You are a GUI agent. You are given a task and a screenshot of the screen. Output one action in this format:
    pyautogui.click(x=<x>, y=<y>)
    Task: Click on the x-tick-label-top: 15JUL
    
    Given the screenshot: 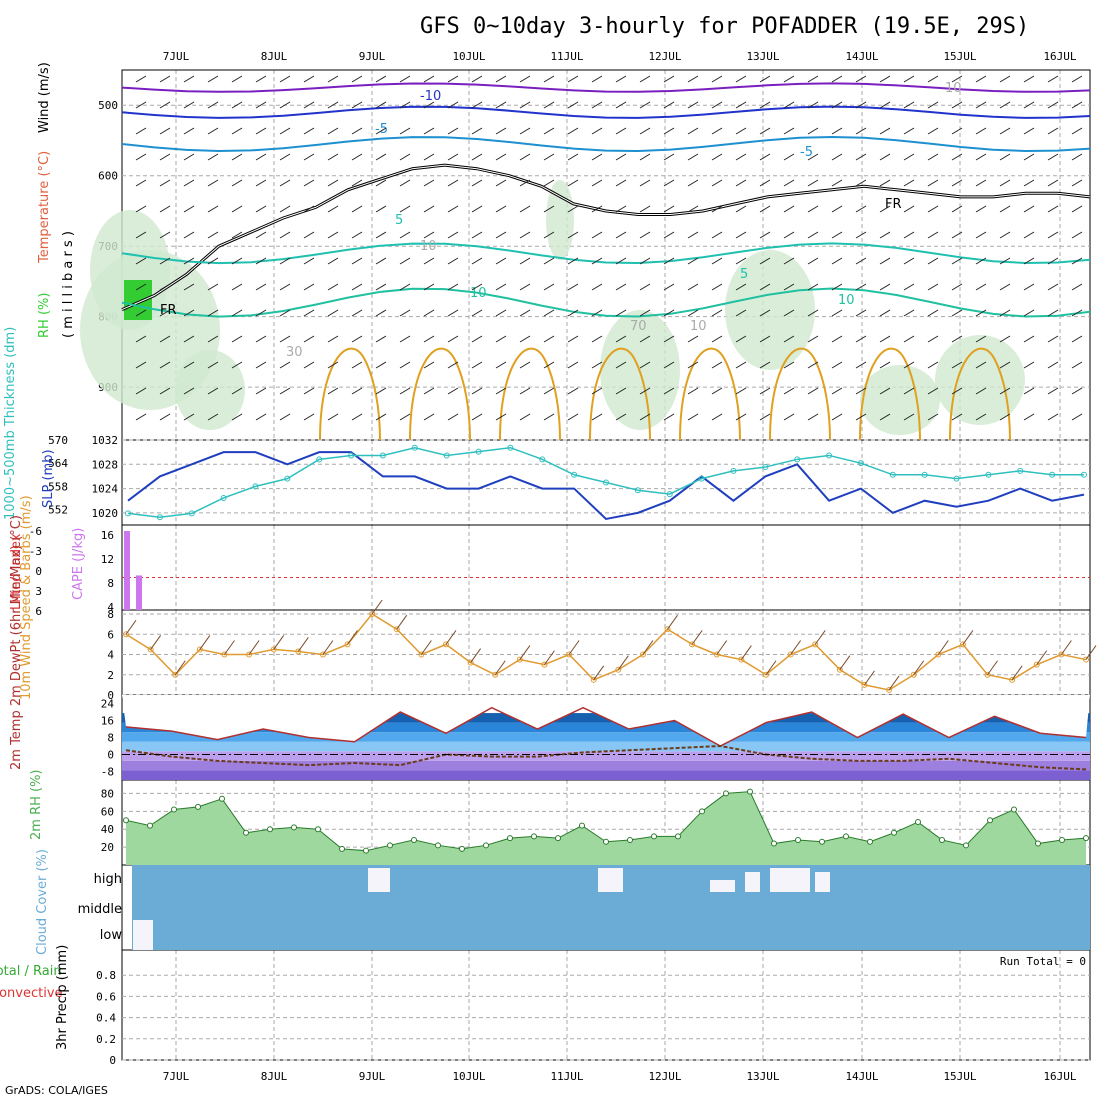 What is the action you would take?
    pyautogui.click(x=959, y=56)
    